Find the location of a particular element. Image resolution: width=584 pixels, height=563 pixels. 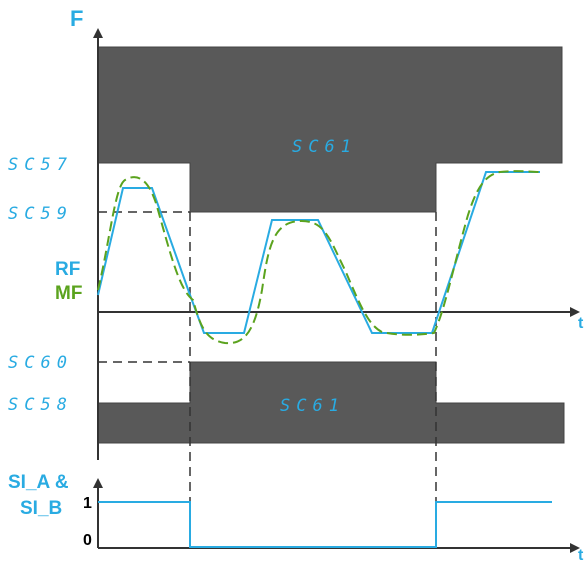

safety-output-signal is located at coordinates (325, 524).